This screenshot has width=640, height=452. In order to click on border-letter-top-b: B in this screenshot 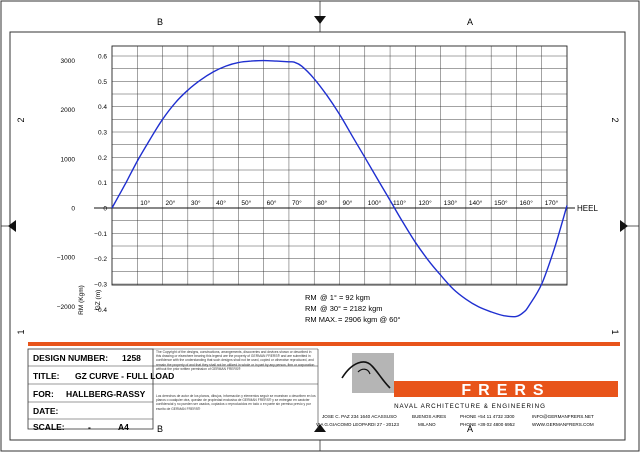, I will do `click(160, 22)`.